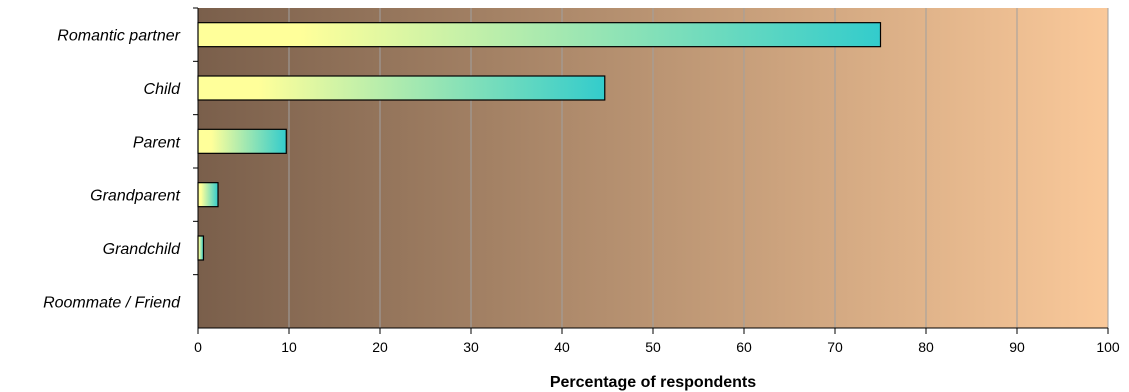 The height and width of the screenshot is (392, 1129). What do you see at coordinates (198, 347) in the screenshot?
I see `x-tick-label: 0` at bounding box center [198, 347].